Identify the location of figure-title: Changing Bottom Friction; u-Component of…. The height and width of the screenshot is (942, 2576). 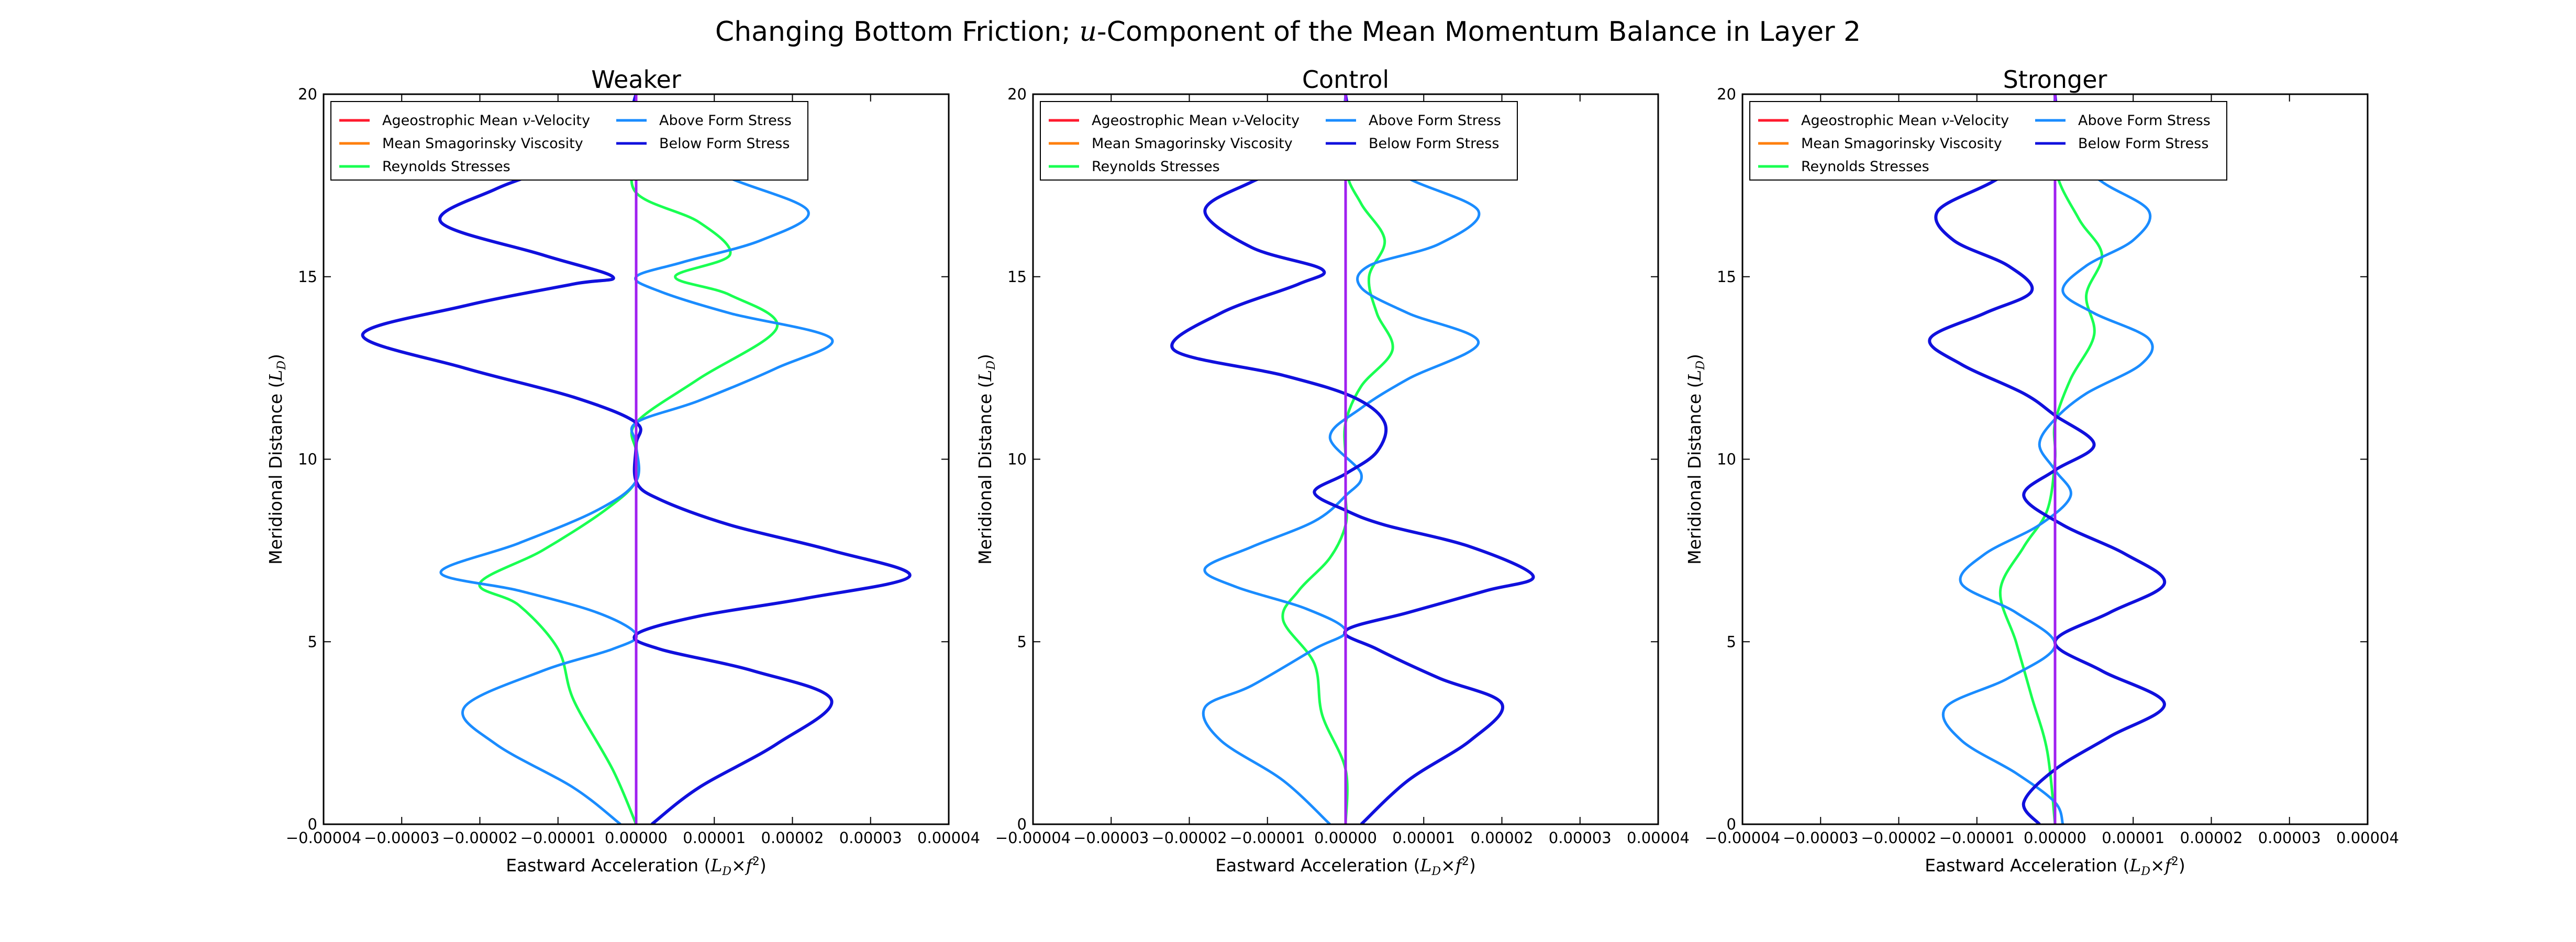
(1288, 32).